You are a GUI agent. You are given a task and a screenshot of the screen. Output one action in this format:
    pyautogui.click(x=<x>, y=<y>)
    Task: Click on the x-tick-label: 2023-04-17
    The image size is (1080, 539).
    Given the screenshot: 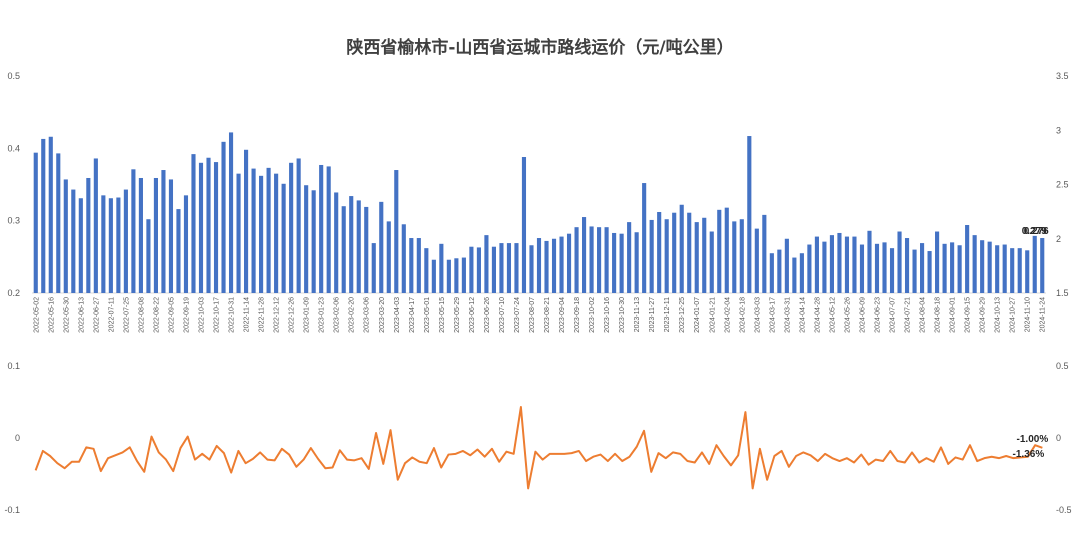 What is the action you would take?
    pyautogui.click(x=412, y=315)
    